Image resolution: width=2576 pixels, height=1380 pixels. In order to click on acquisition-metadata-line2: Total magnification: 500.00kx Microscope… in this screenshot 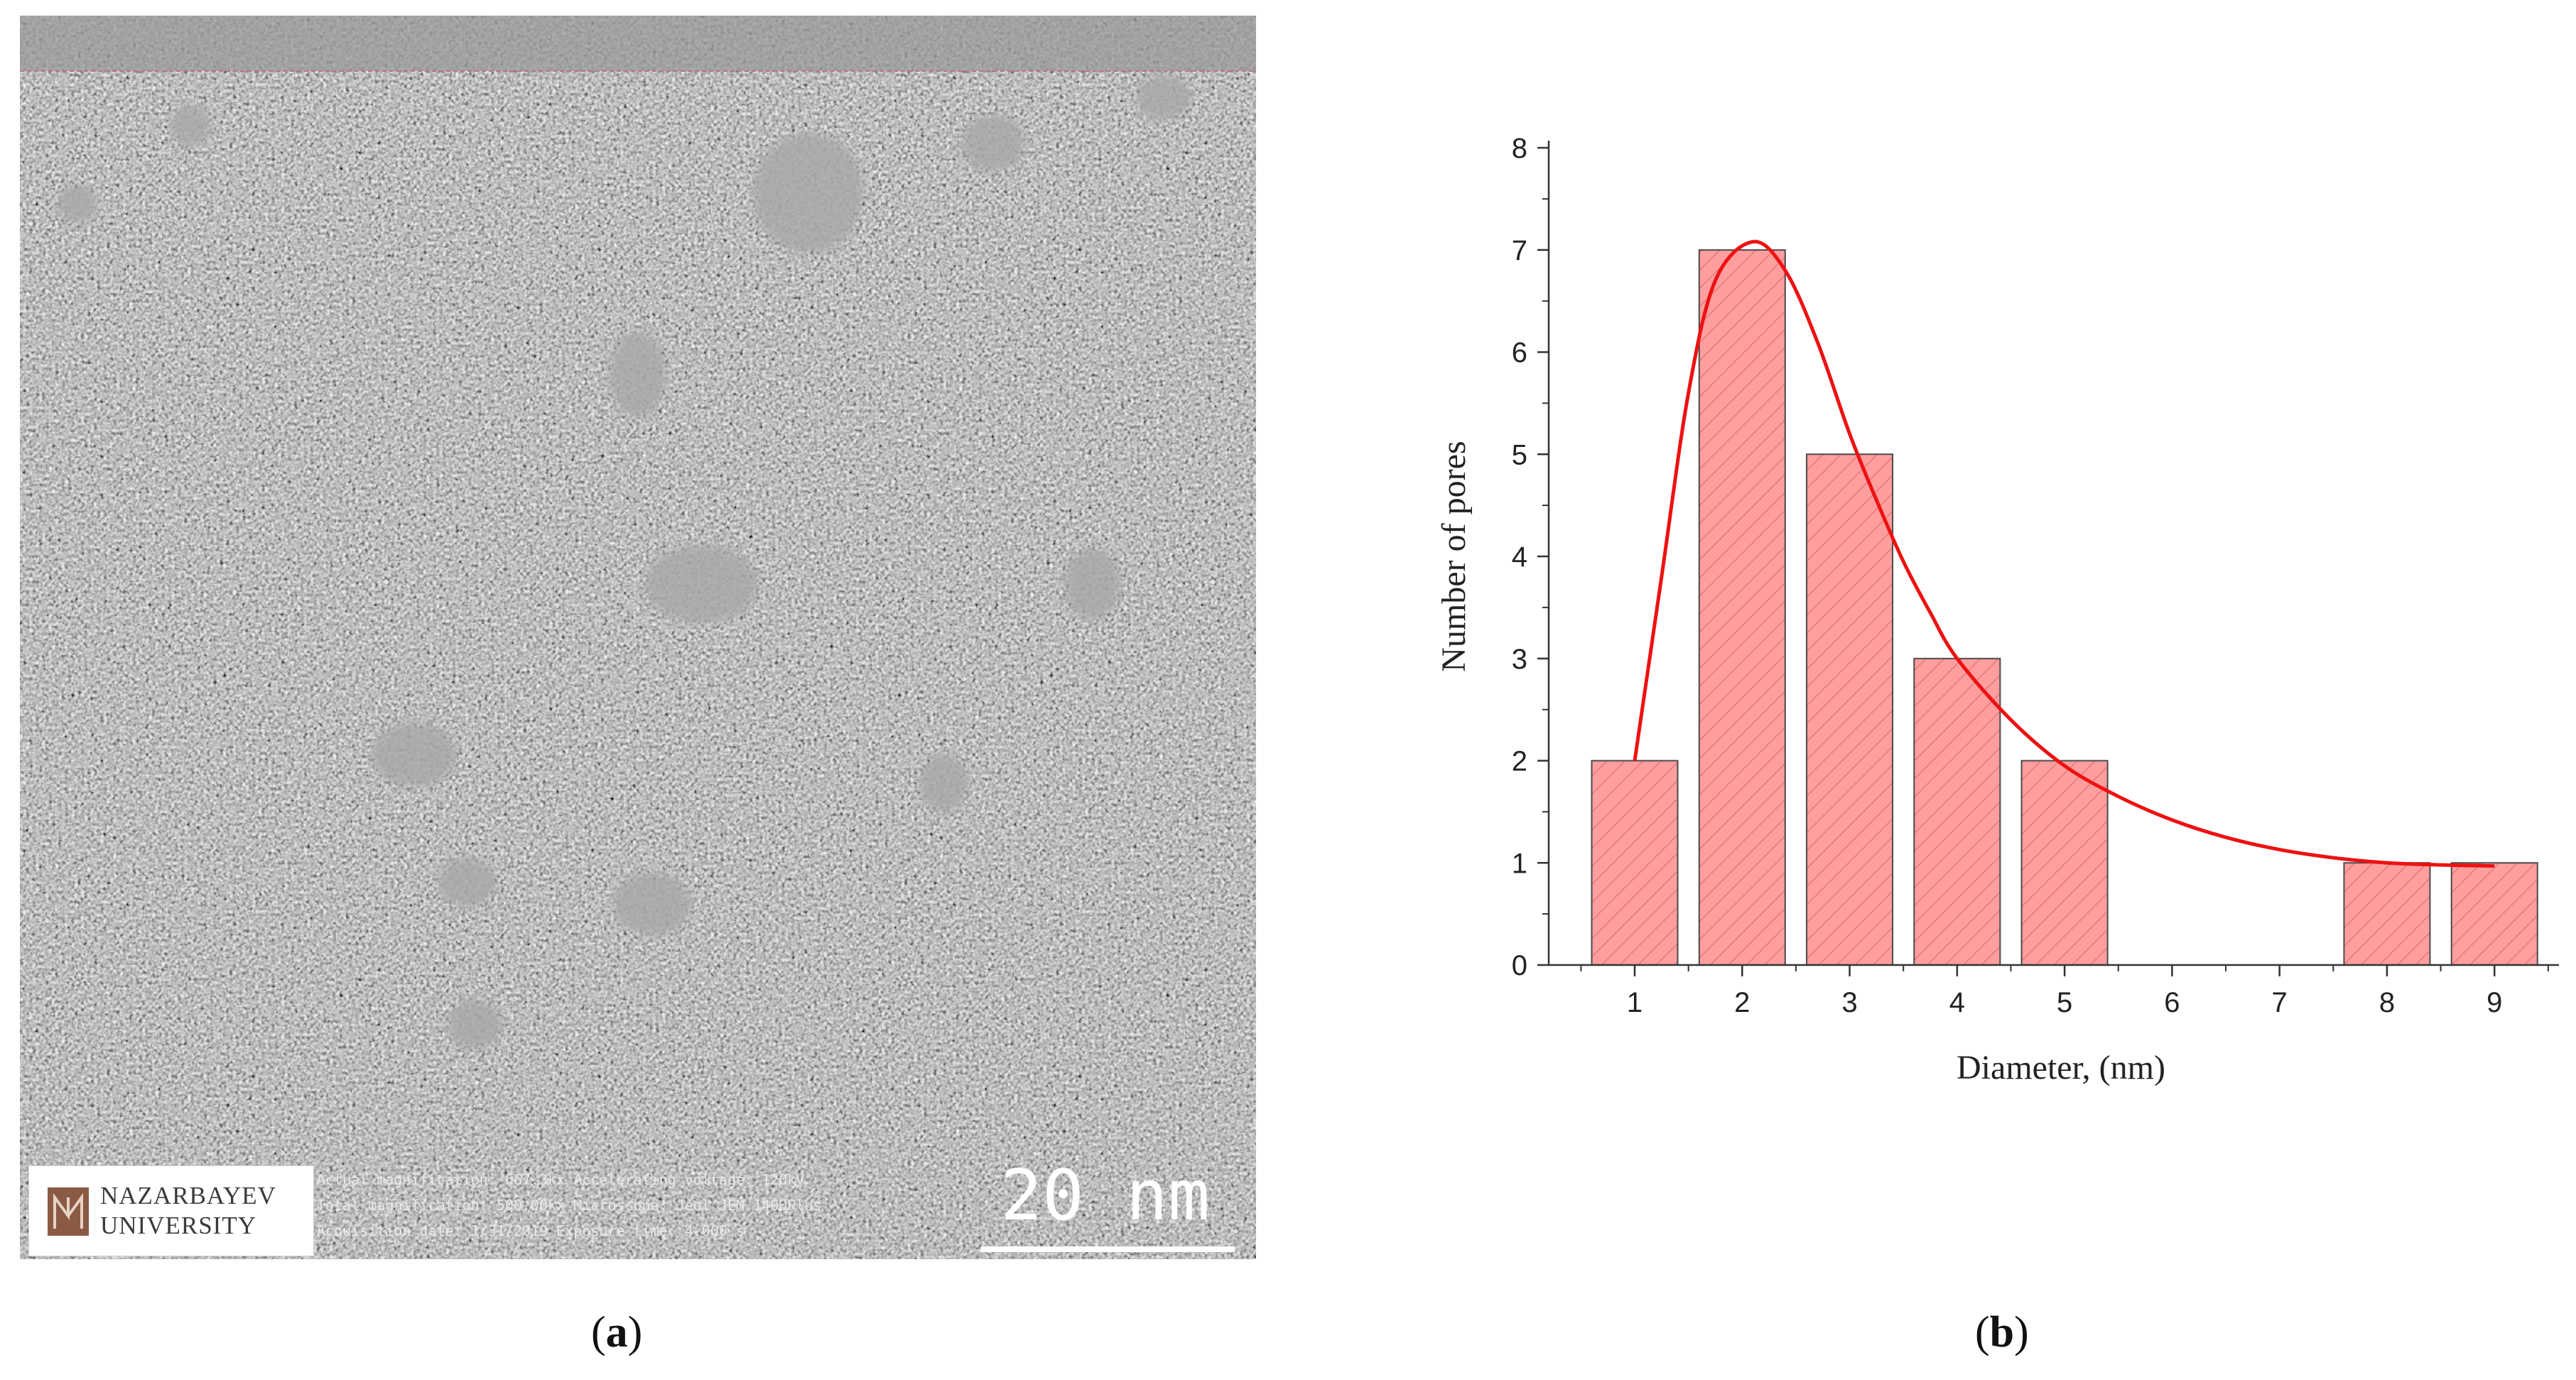, I will do `click(569, 1205)`.